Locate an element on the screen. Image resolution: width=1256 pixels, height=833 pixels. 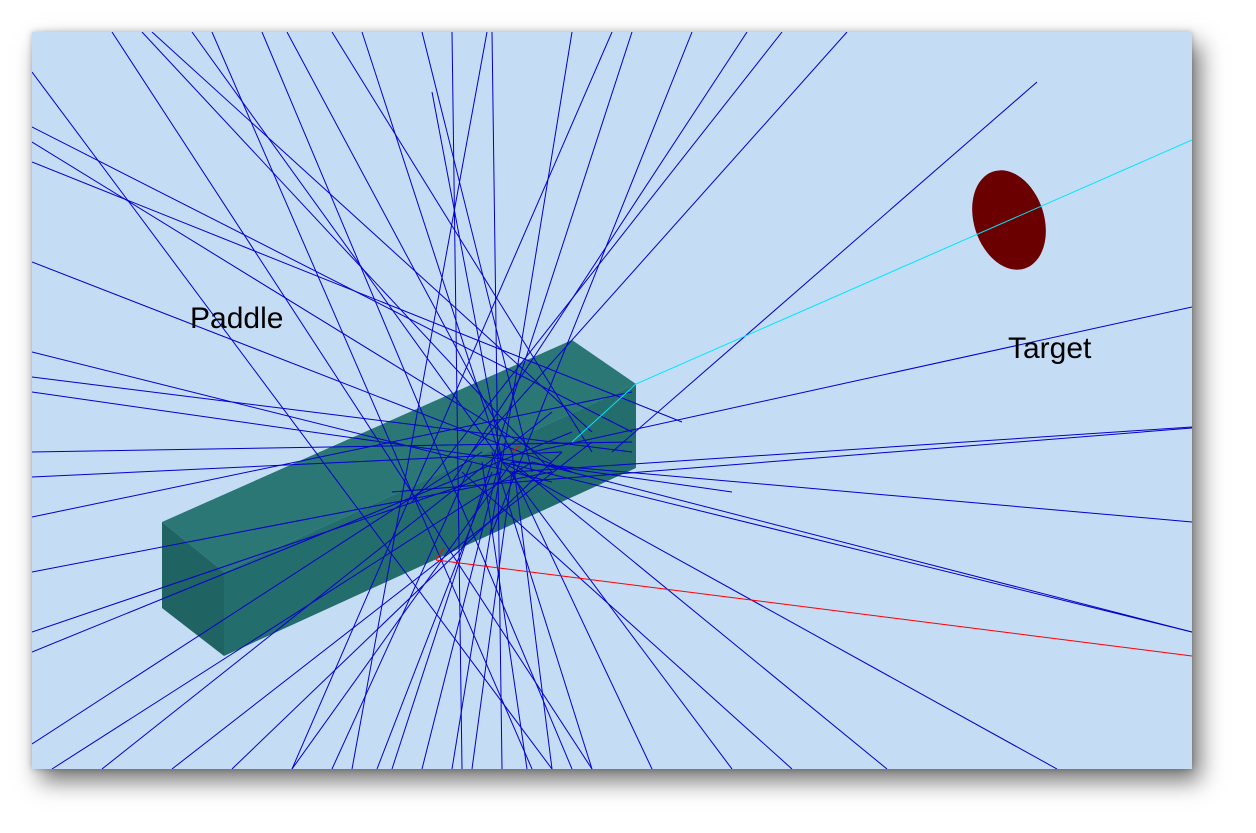
paddle-label: Paddle is located at coordinates (237, 318).